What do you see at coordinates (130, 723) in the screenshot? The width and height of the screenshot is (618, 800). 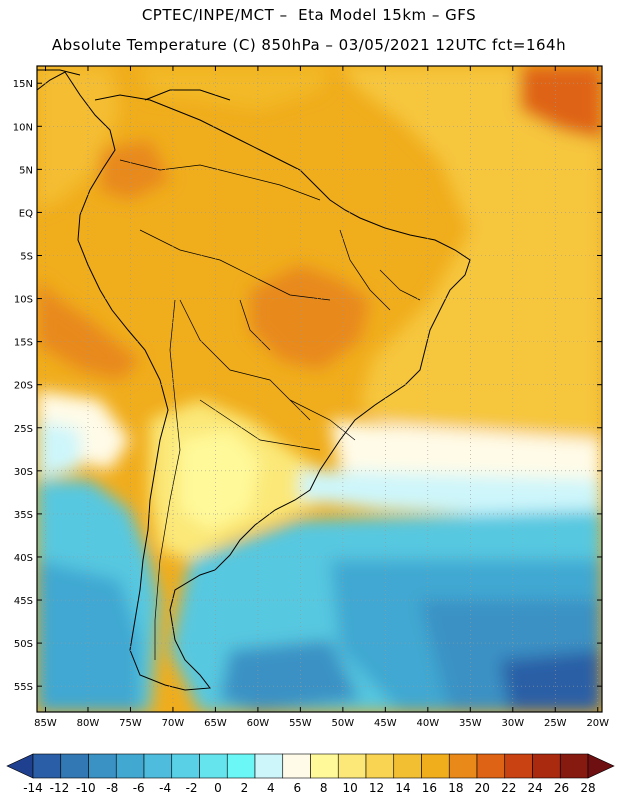 I see `lon-label: 75W` at bounding box center [130, 723].